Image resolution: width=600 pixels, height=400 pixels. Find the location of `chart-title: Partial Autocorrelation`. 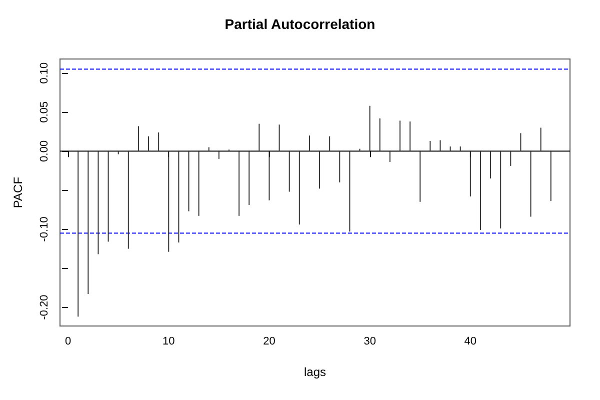

chart-title: Partial Autocorrelation is located at coordinates (300, 24).